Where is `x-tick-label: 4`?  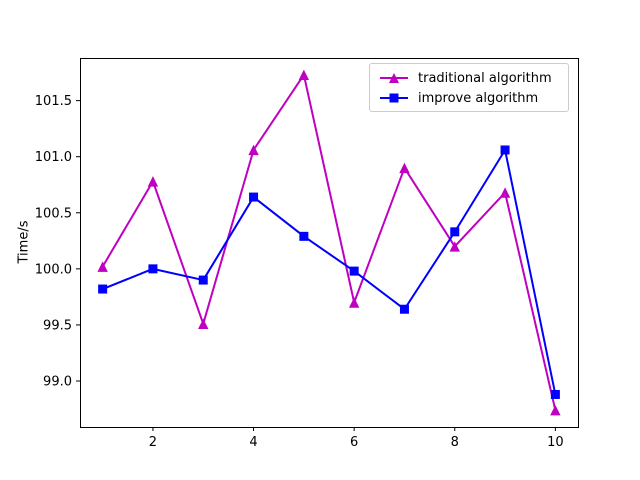
x-tick-label: 4 is located at coordinates (253, 442).